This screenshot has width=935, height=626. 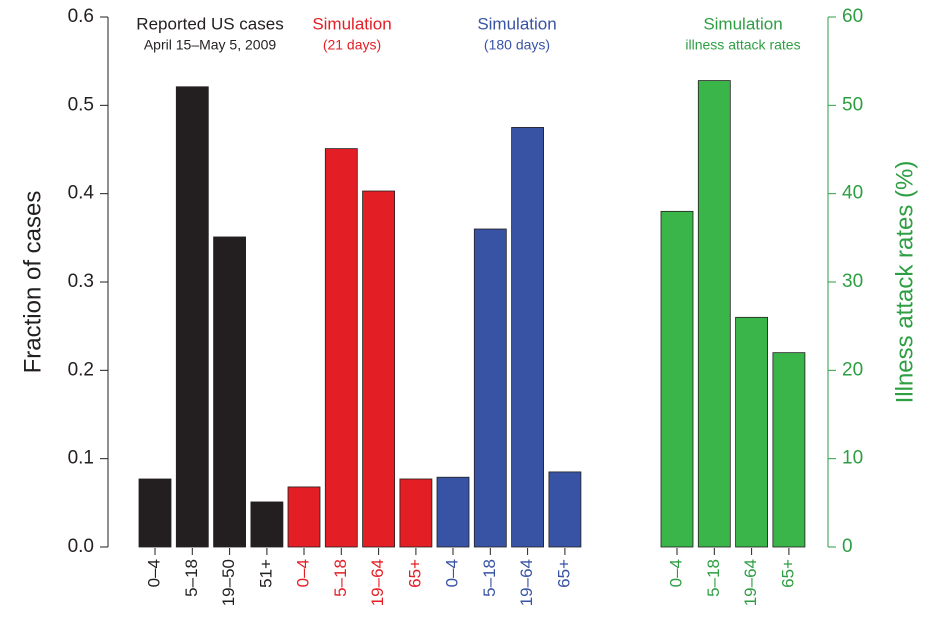 What do you see at coordinates (209, 23) in the screenshot?
I see `group-title: Reported US cases` at bounding box center [209, 23].